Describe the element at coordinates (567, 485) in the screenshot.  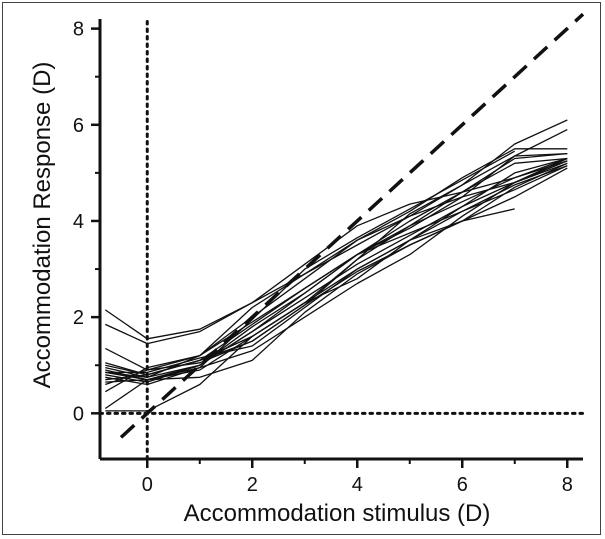
I see `x-tick-label: 8` at that location.